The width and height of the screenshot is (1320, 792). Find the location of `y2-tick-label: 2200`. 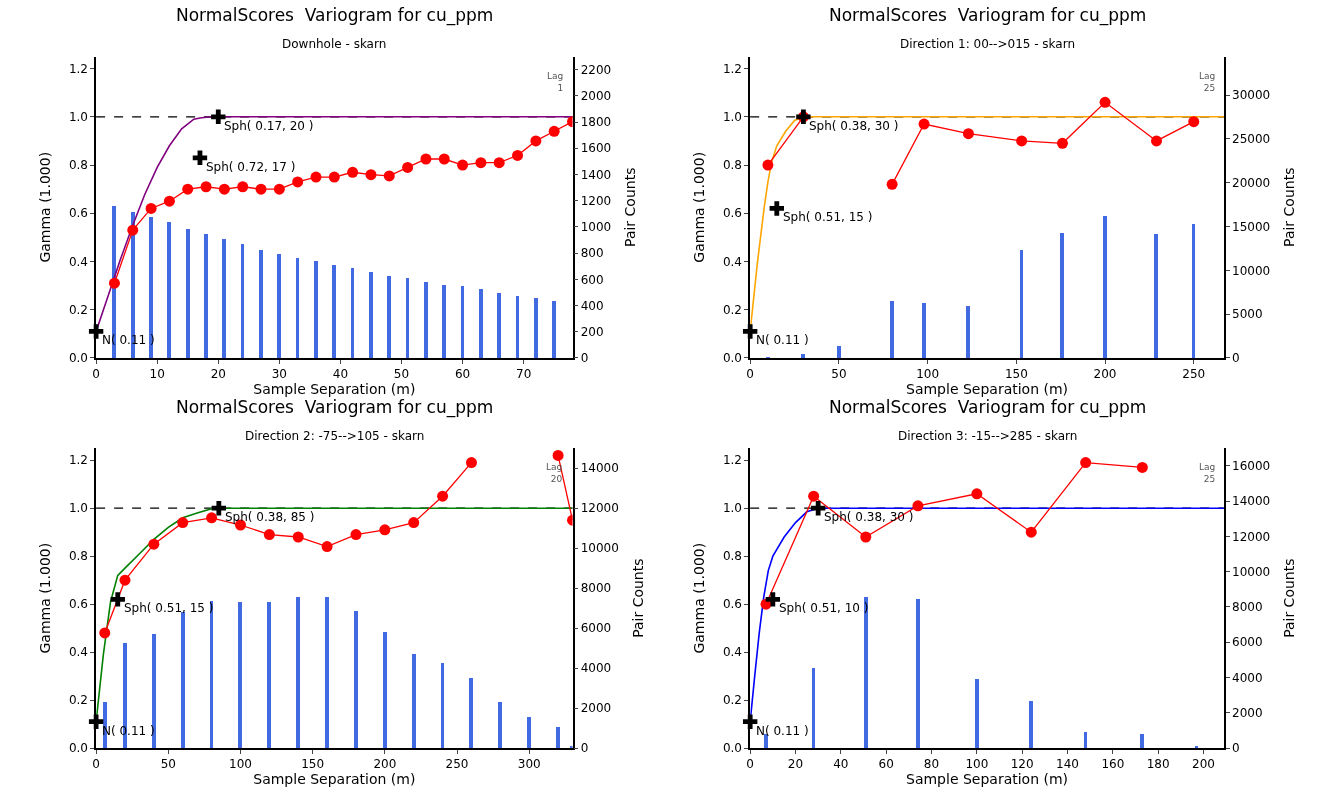

y2-tick-label: 2200 is located at coordinates (596, 69).